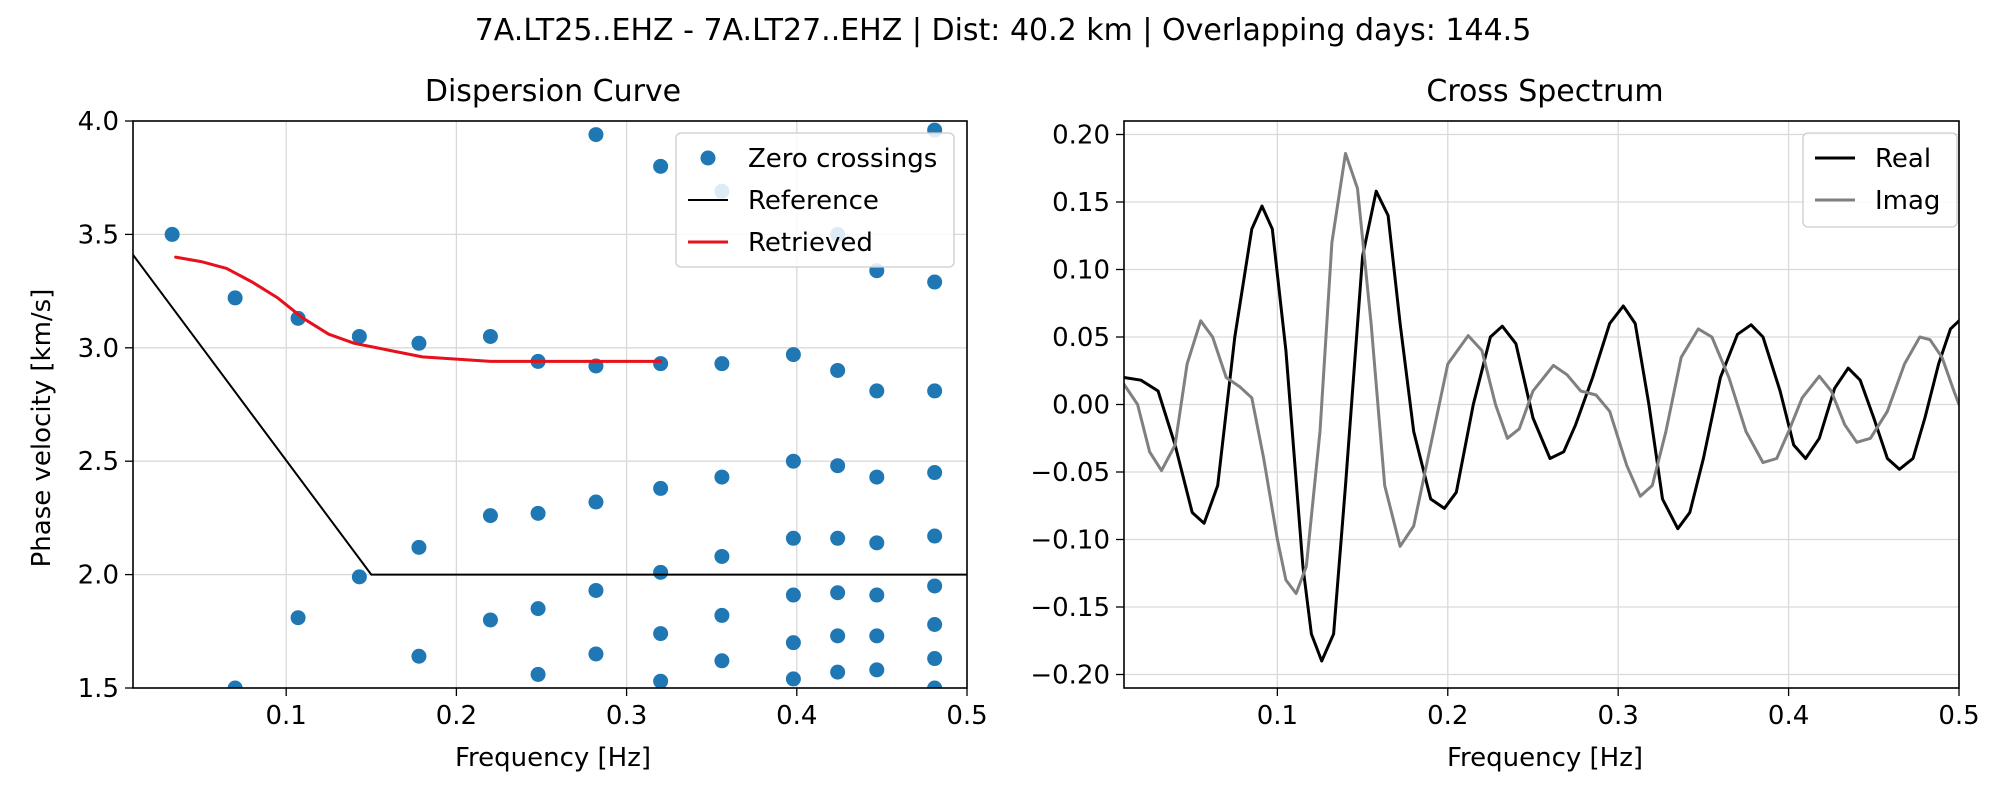 The width and height of the screenshot is (2000, 800). I want to click on cross-spectrum-y-tick-label: 0.00, so click(1081, 406).